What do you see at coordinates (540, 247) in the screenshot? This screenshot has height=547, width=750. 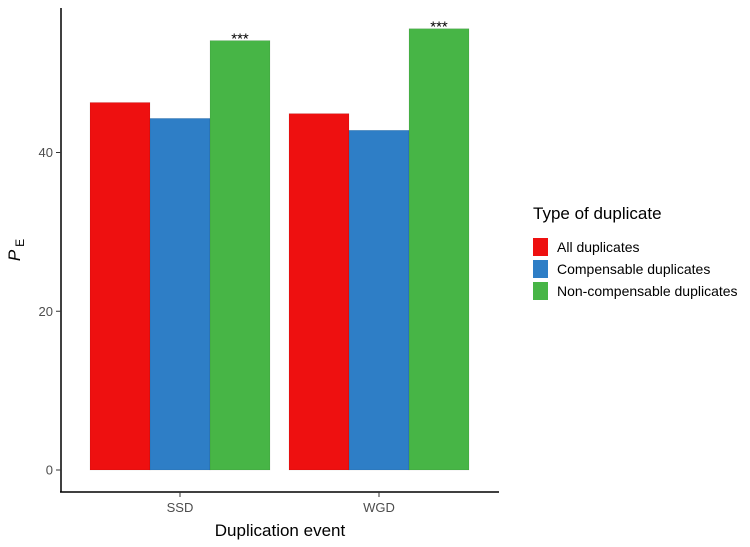 I see `legend-swatch-all-duplicates` at bounding box center [540, 247].